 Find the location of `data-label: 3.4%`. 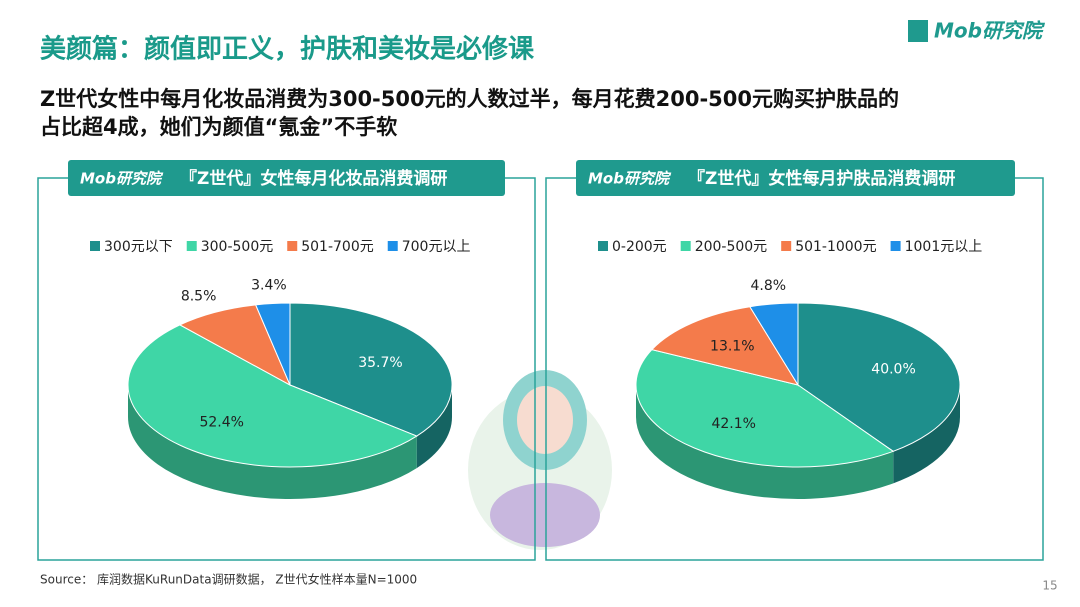

data-label: 3.4% is located at coordinates (269, 286).